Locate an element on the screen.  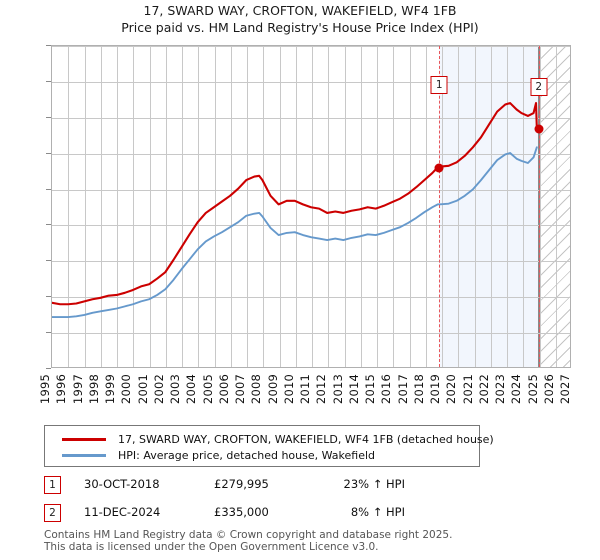
future-hatched-region is located at coordinates (555, 206).